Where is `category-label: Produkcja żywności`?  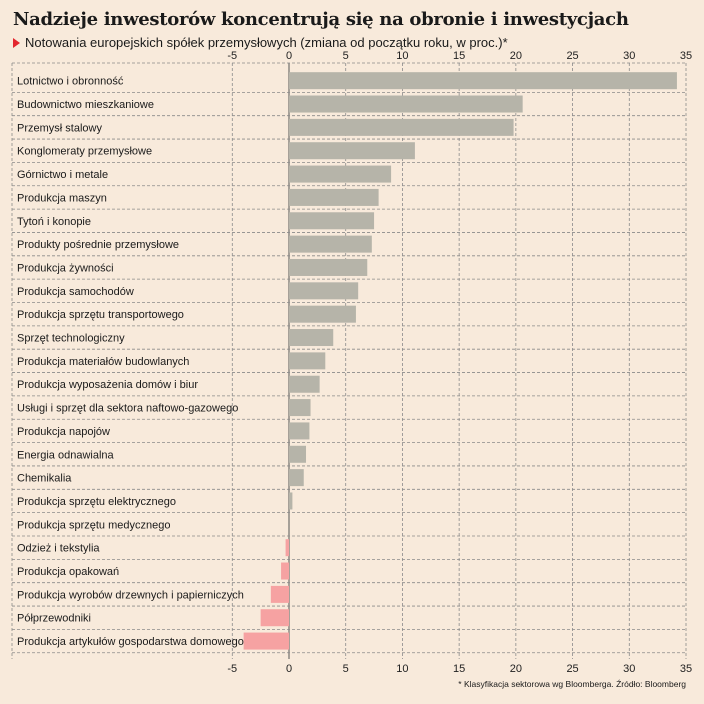
category-label: Produkcja żywności is located at coordinates (65, 268).